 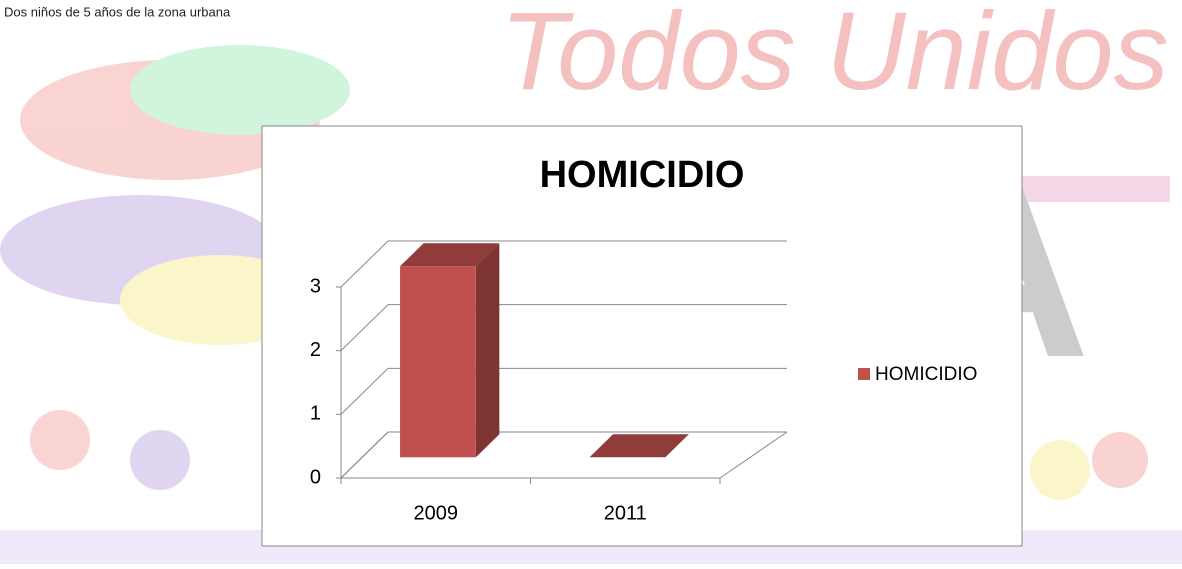 What do you see at coordinates (315, 414) in the screenshot?
I see `y-tick-label: 1` at bounding box center [315, 414].